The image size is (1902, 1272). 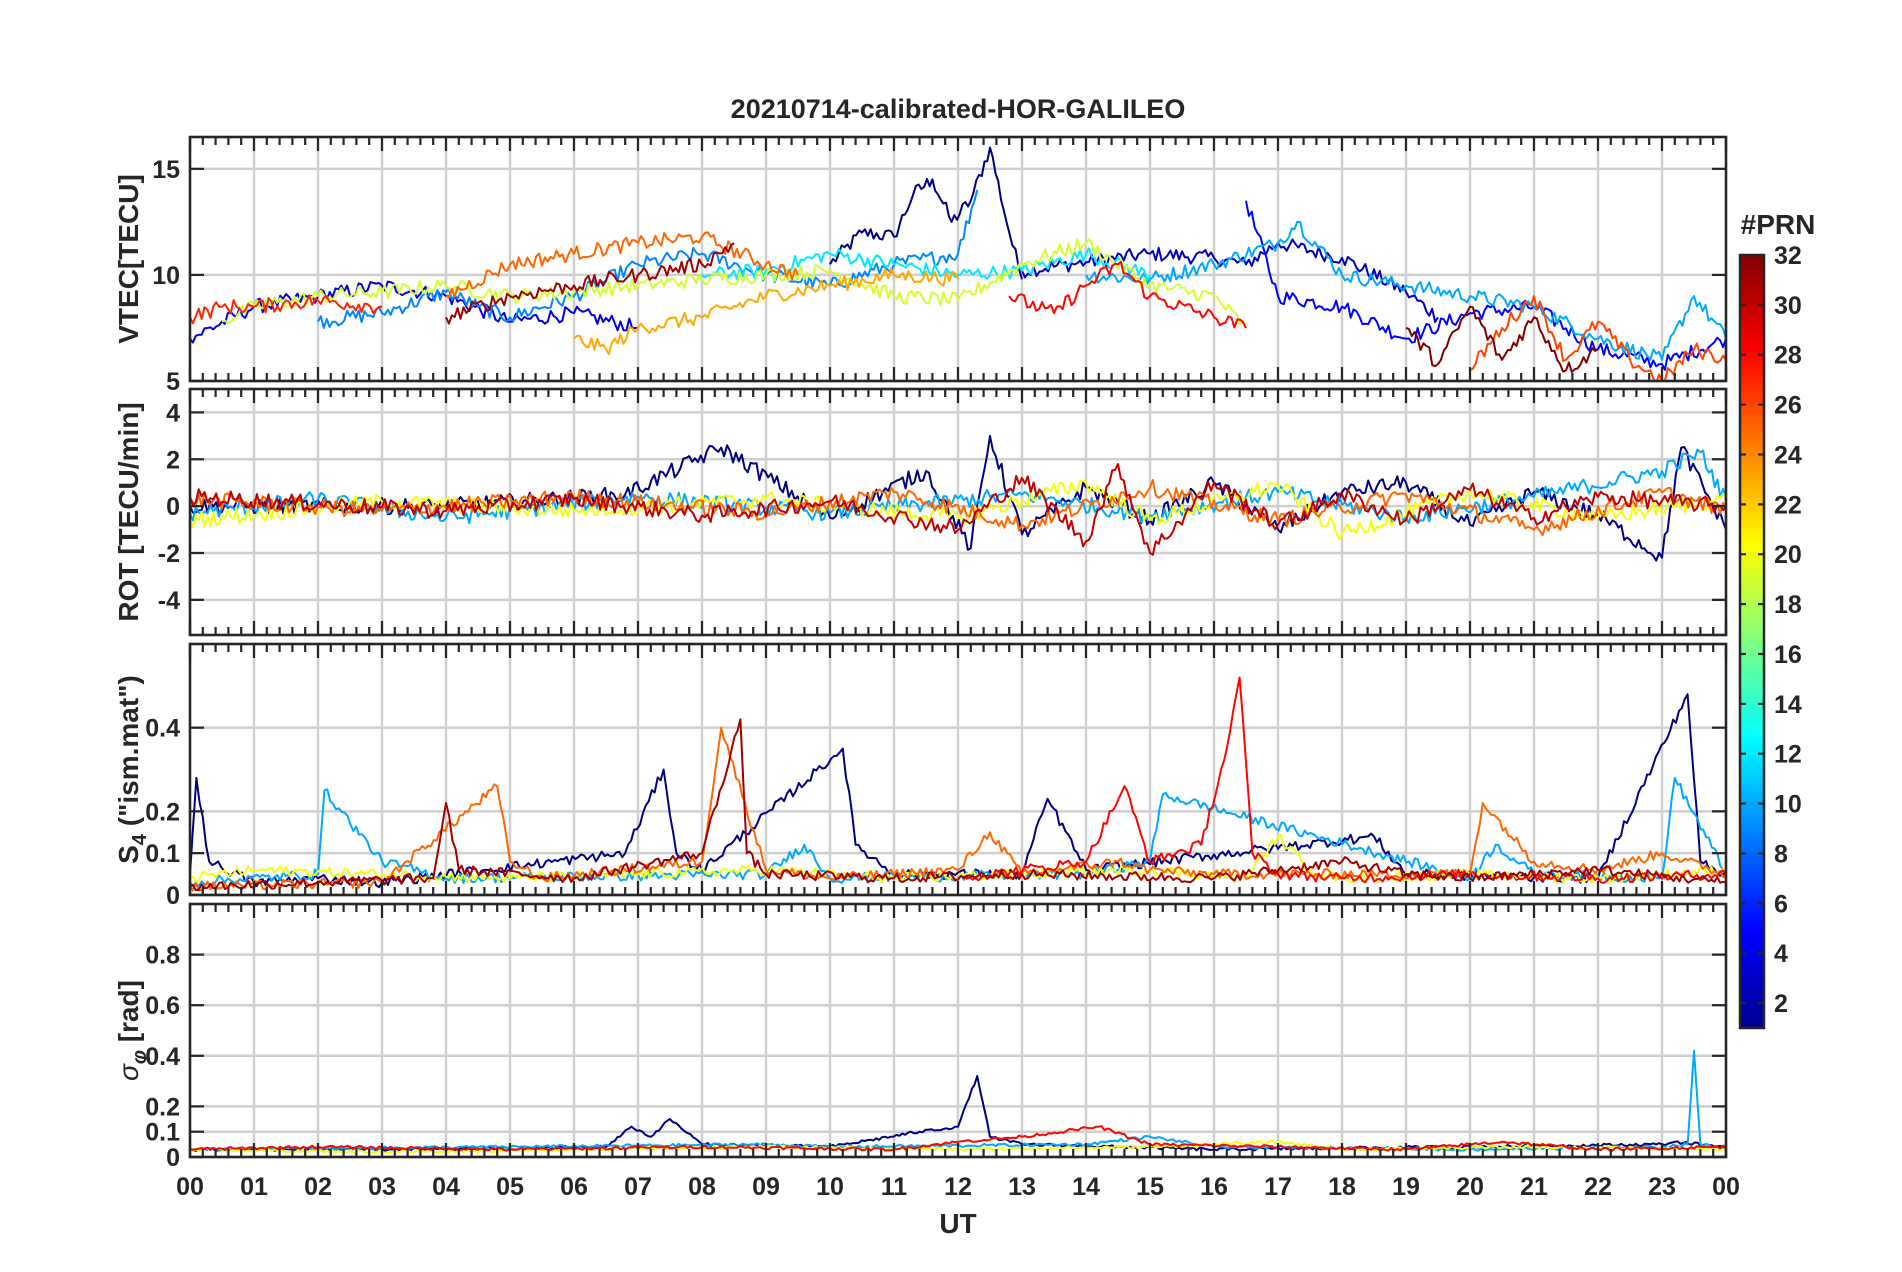 I want to click on s4-series-group, so click(x=958, y=784).